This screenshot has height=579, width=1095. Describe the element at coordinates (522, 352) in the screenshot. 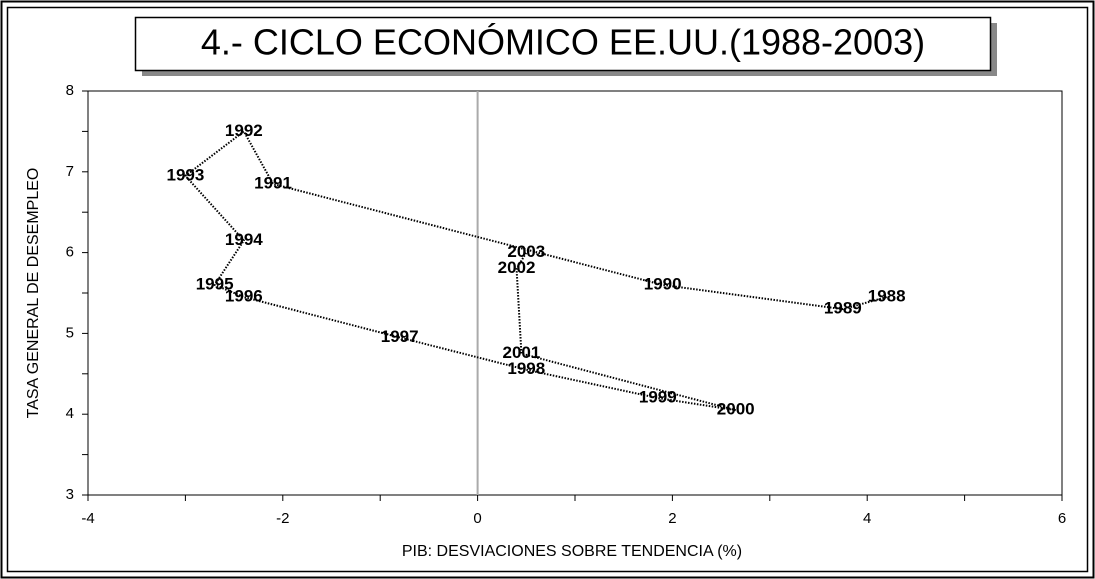

I see `point-label: 2001` at that location.